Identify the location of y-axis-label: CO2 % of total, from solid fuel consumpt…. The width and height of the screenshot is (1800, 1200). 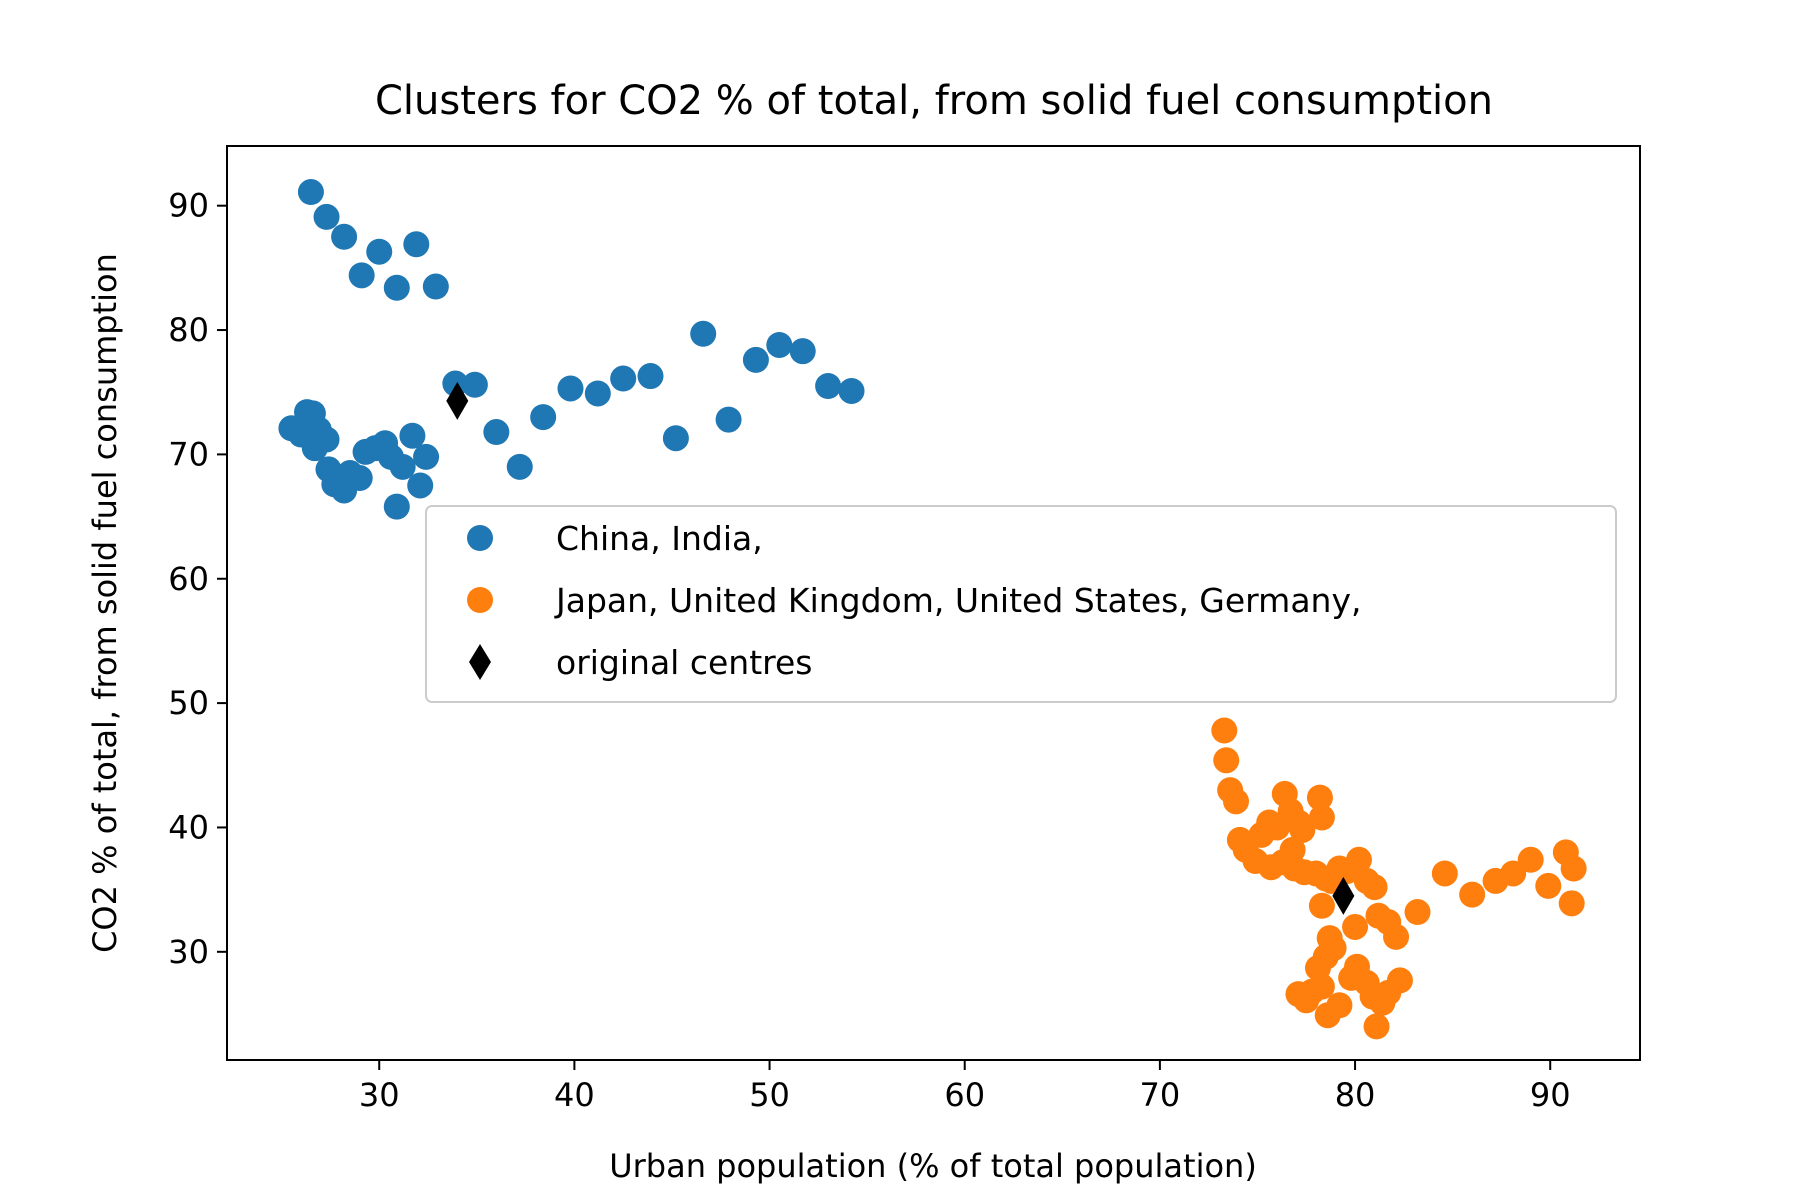
(105, 603).